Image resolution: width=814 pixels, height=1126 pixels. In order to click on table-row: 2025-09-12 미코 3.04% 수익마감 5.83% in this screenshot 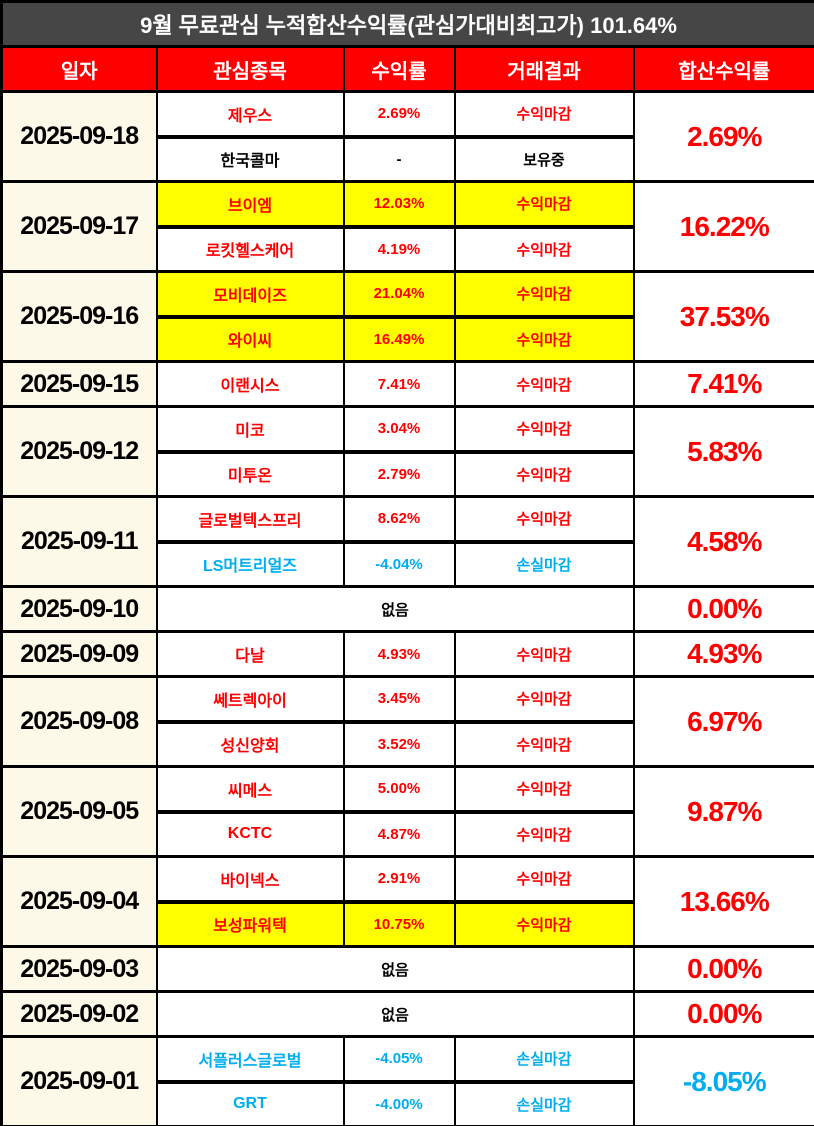, I will do `click(407, 451)`.